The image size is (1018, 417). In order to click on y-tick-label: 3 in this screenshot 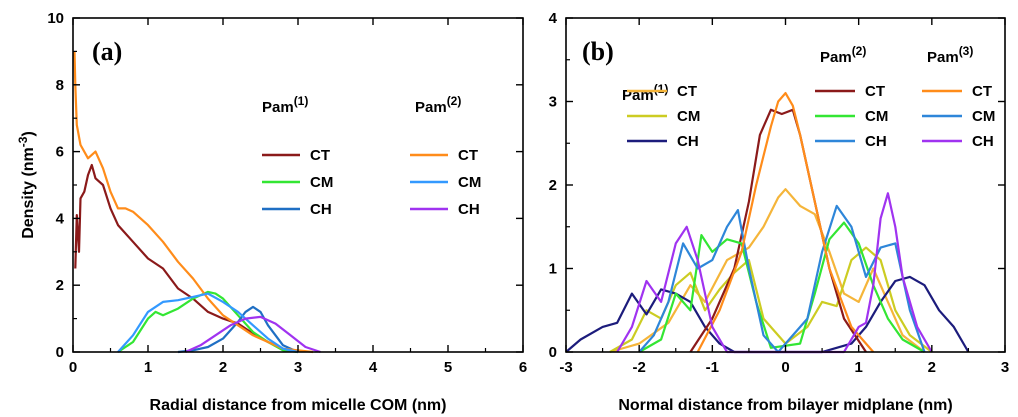, I will do `click(553, 102)`.